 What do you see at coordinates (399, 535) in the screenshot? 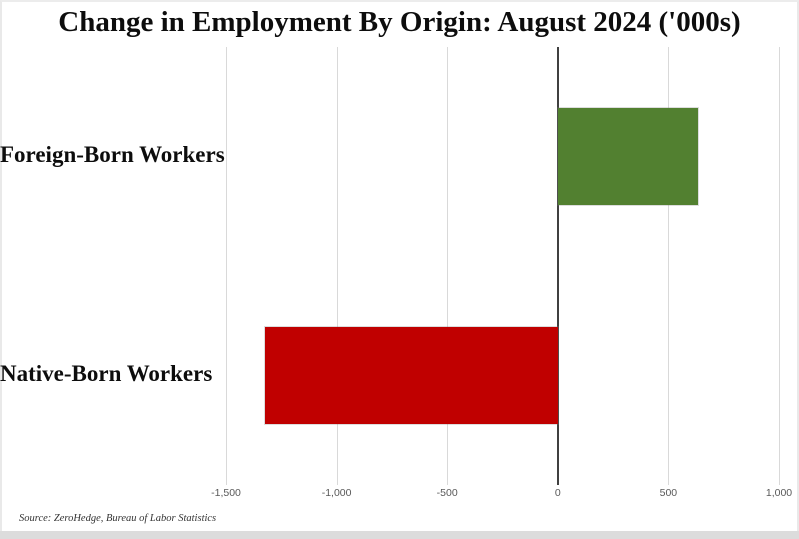
I see `bottom-border-strip` at bounding box center [399, 535].